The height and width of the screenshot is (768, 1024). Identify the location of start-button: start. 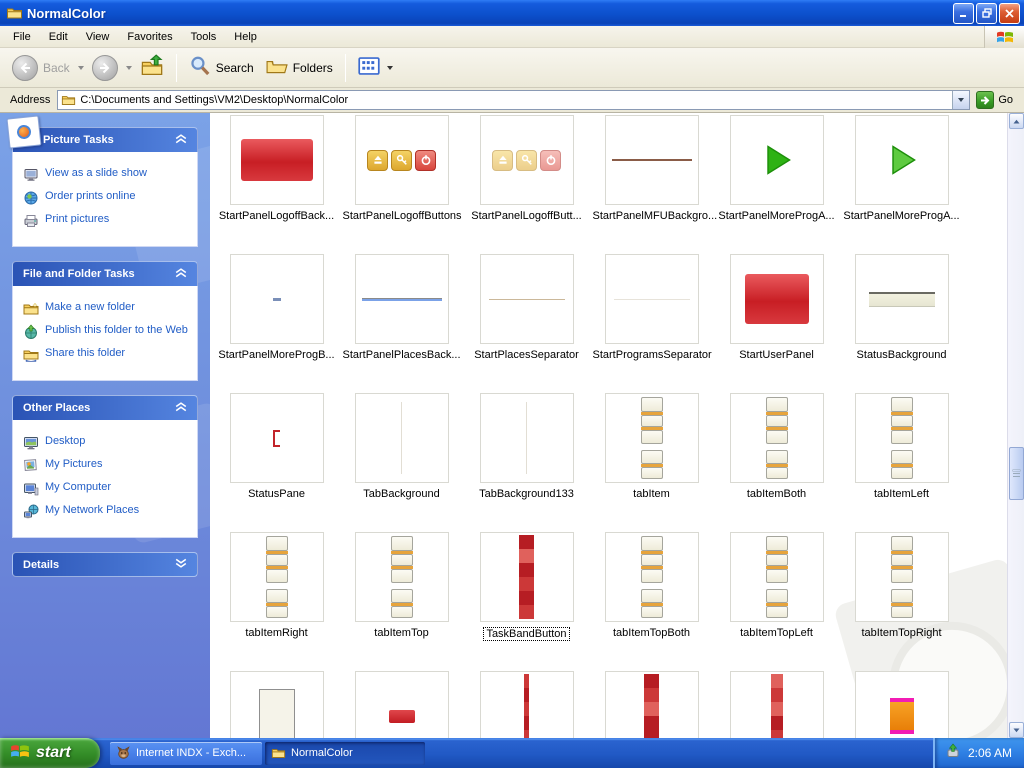
(50, 753).